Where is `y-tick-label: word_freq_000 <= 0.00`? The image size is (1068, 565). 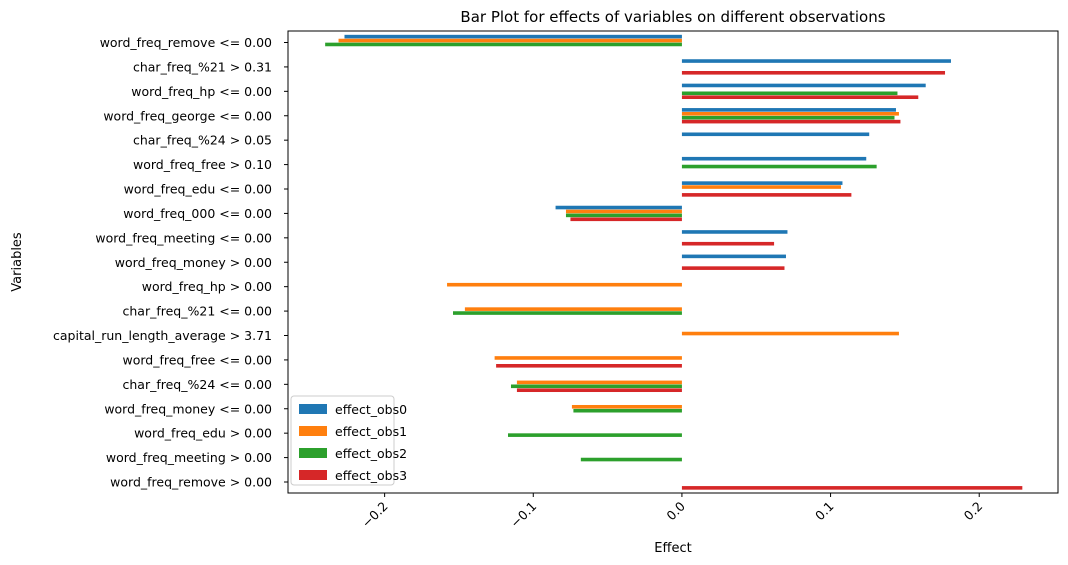
y-tick-label: word_freq_000 <= 0.00 is located at coordinates (197, 213).